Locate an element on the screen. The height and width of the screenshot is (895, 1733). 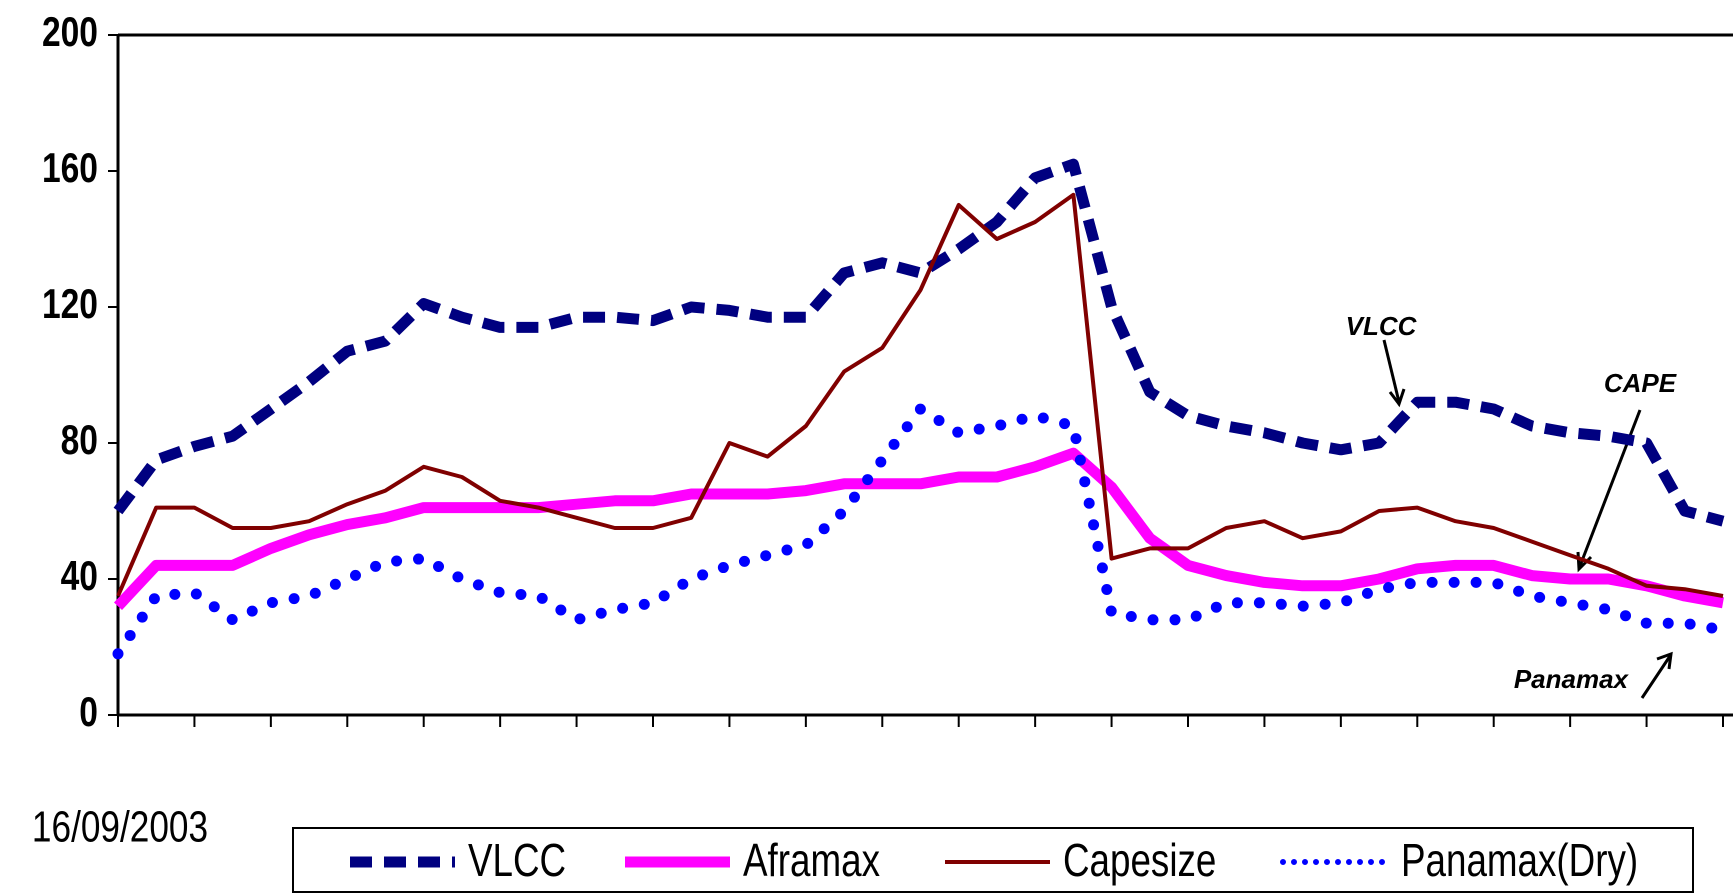
annotation: CAPE is located at coordinates (1640, 383).